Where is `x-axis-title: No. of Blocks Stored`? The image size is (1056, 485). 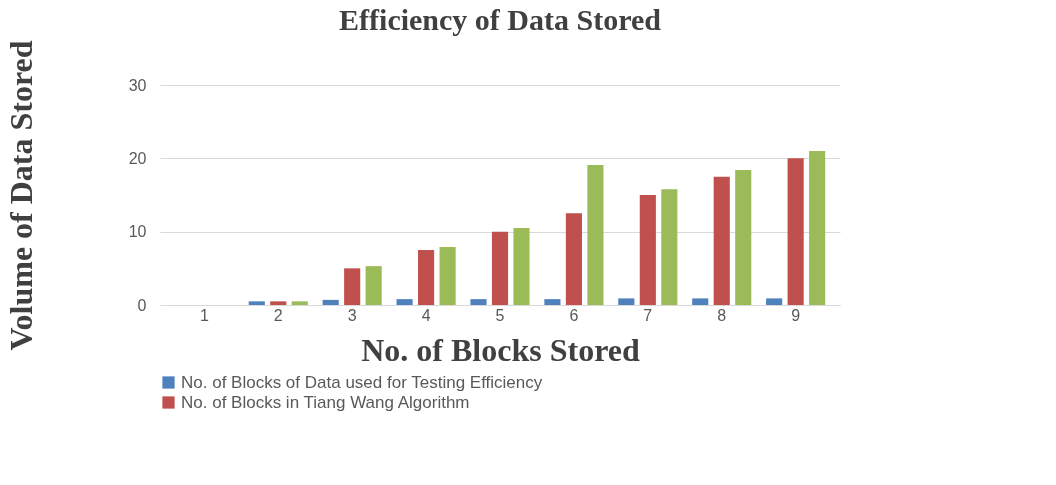 x-axis-title: No. of Blocks Stored is located at coordinates (500, 349).